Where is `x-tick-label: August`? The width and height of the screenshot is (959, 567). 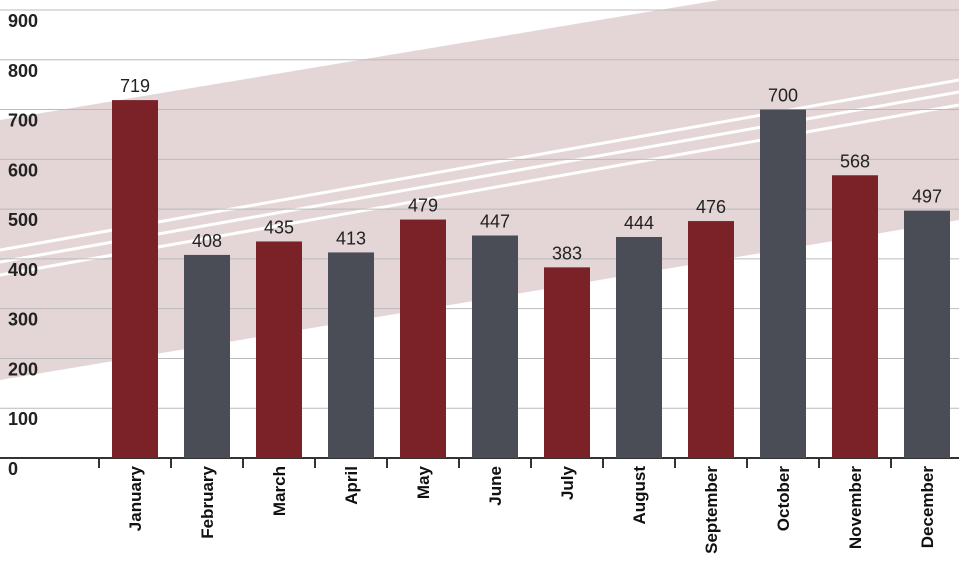
x-tick-label: August is located at coordinates (639, 495).